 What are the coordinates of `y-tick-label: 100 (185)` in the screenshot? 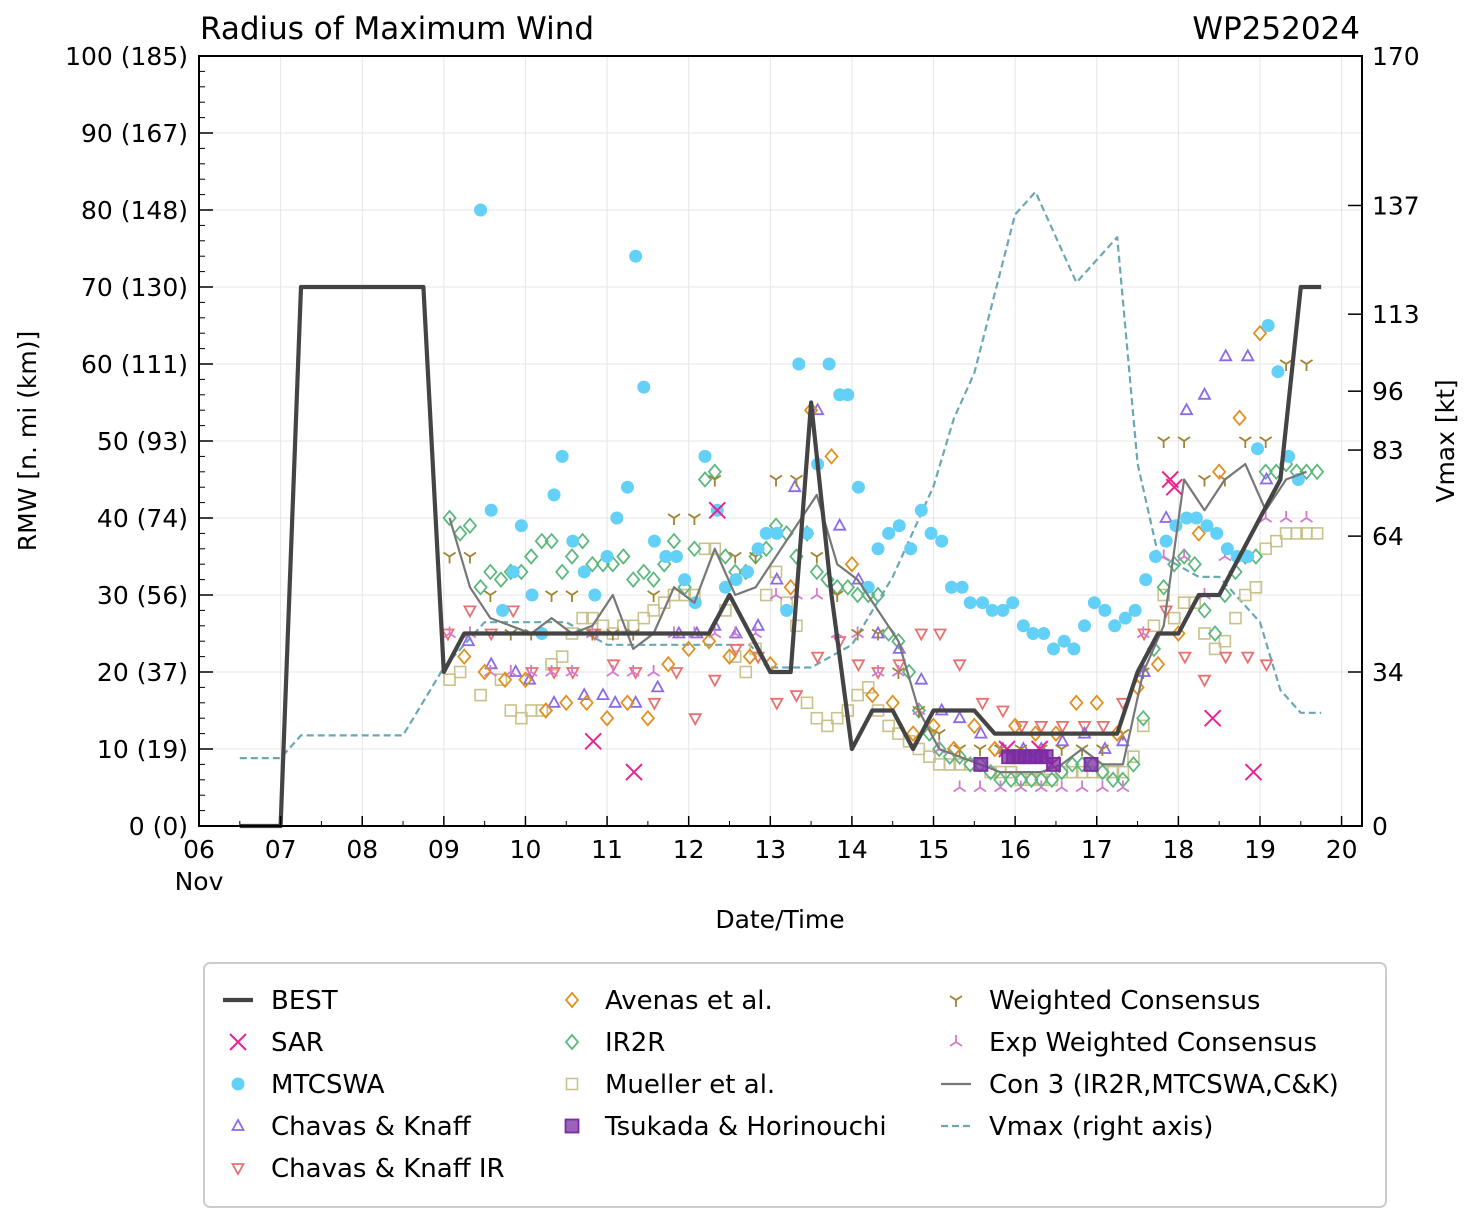 It's located at (126, 56).